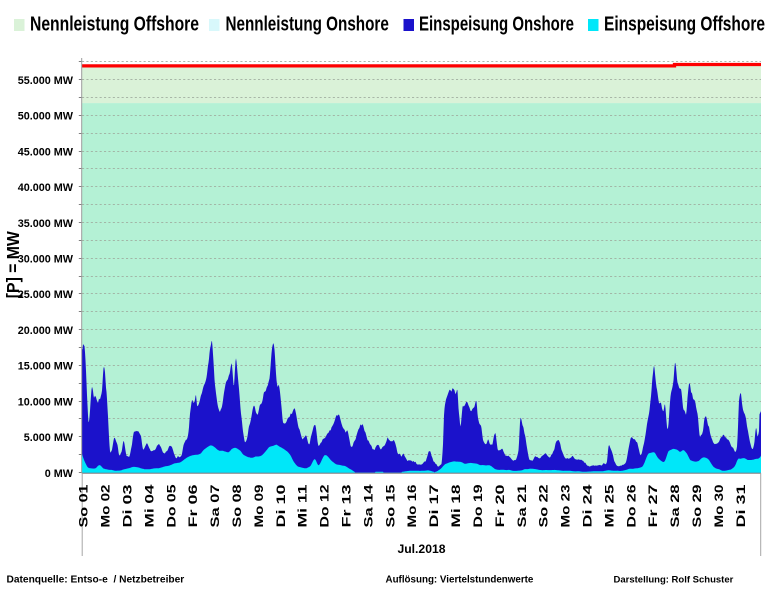 The height and width of the screenshot is (591, 767). Describe the element at coordinates (434, 505) in the screenshot. I see `svg-text: Di 17` at that location.